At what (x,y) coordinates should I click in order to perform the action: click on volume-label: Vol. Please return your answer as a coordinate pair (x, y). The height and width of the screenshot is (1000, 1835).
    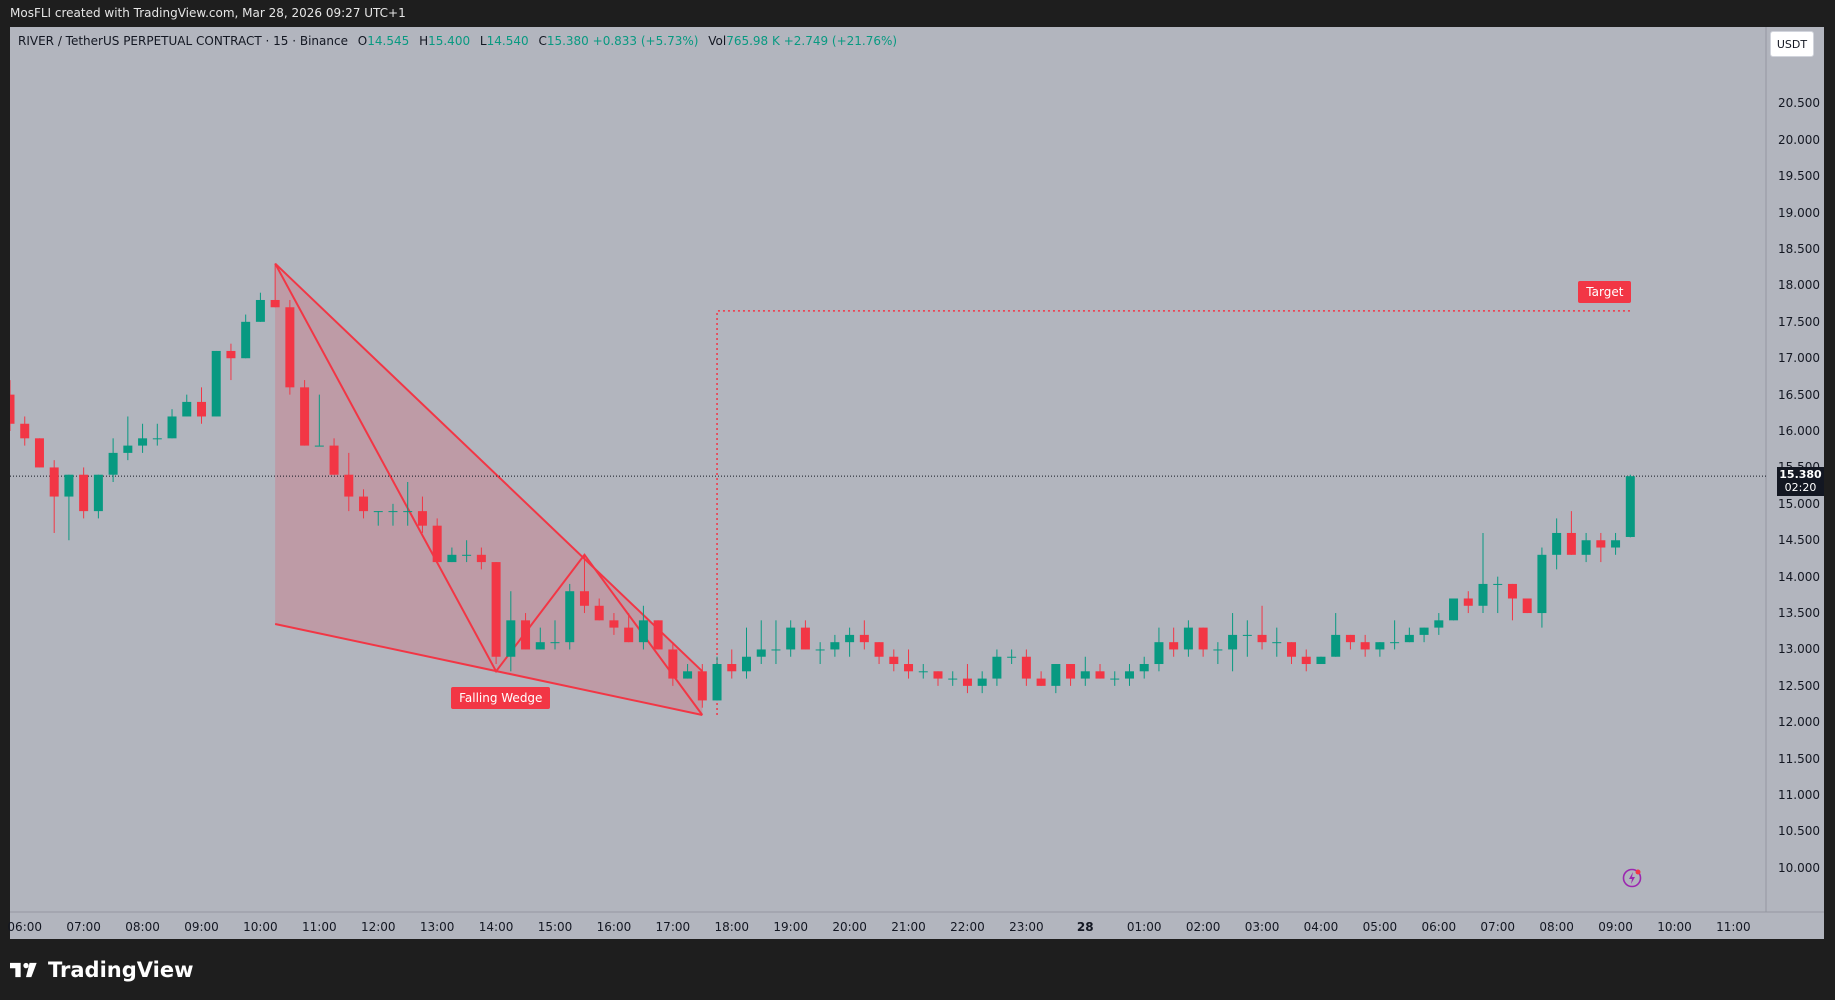
    Looking at the image, I should click on (717, 41).